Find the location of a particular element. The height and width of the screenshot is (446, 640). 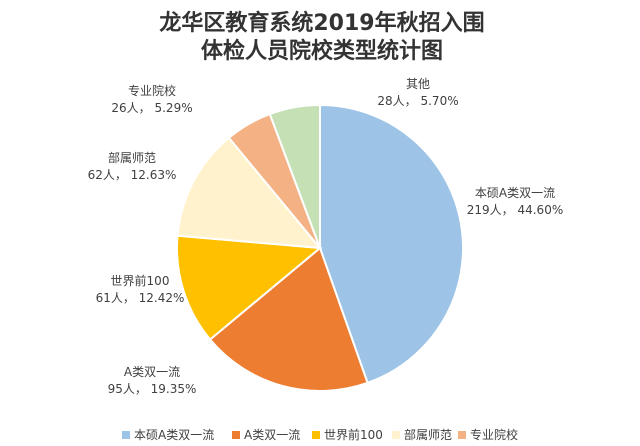

legend-item: 世界前100 is located at coordinates (347, 434).